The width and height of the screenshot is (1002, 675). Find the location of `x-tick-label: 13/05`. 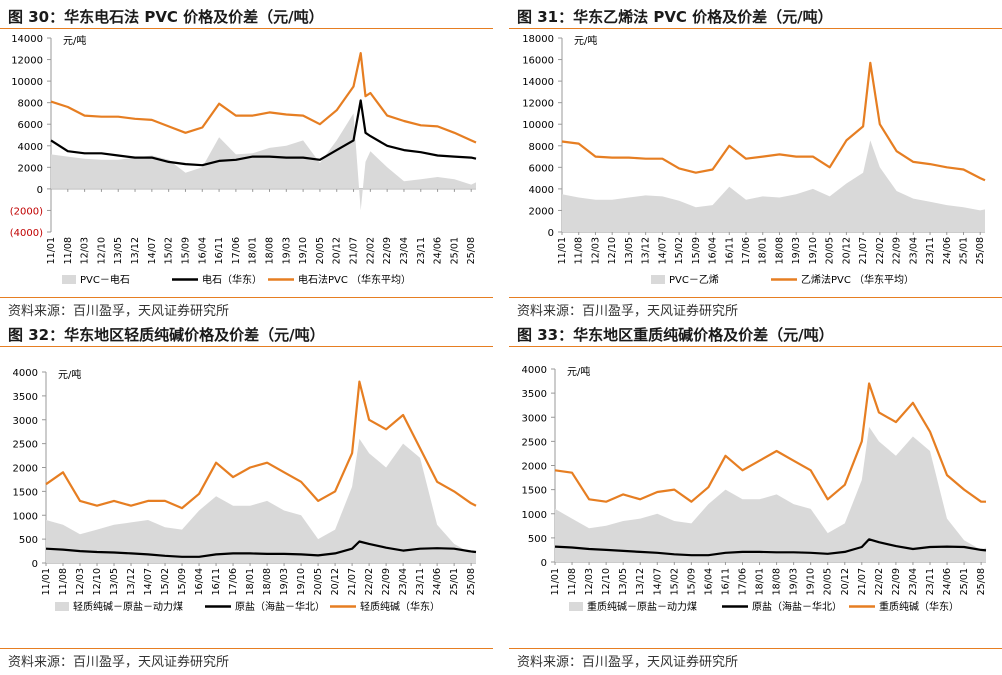

x-tick-label: 13/05 is located at coordinates (118, 250).